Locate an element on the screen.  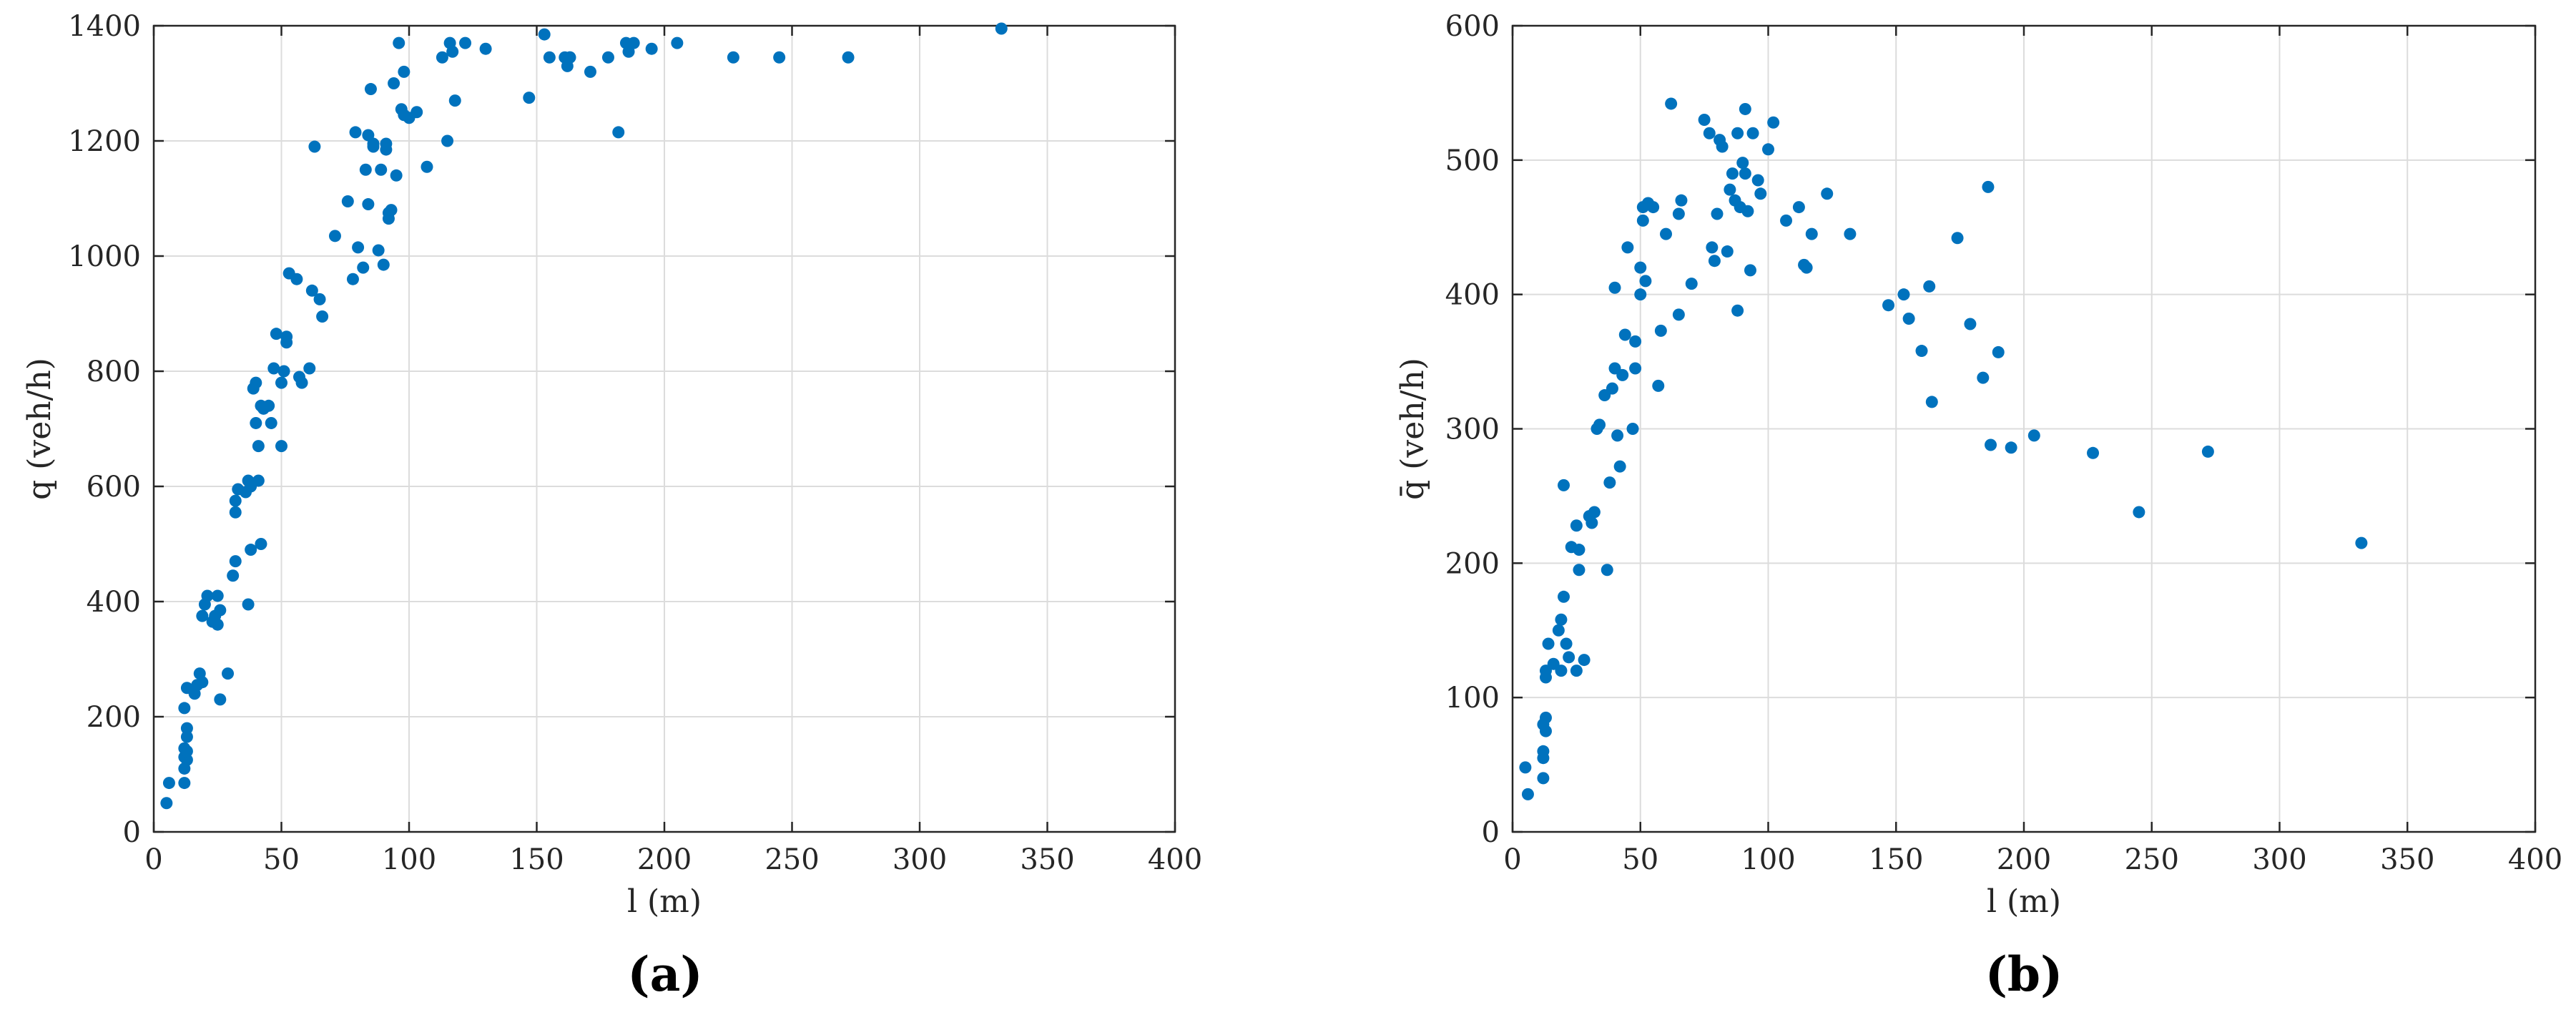
y-tick-label: 500 is located at coordinates (1472, 160).